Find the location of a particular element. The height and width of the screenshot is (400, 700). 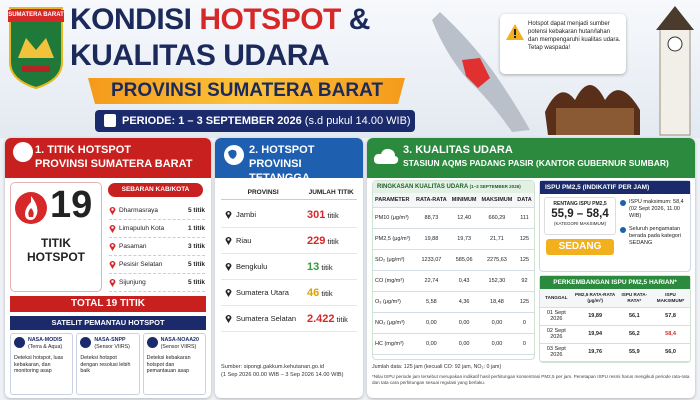

satellite-name: NASA-MODIS is located at coordinates (45, 340).